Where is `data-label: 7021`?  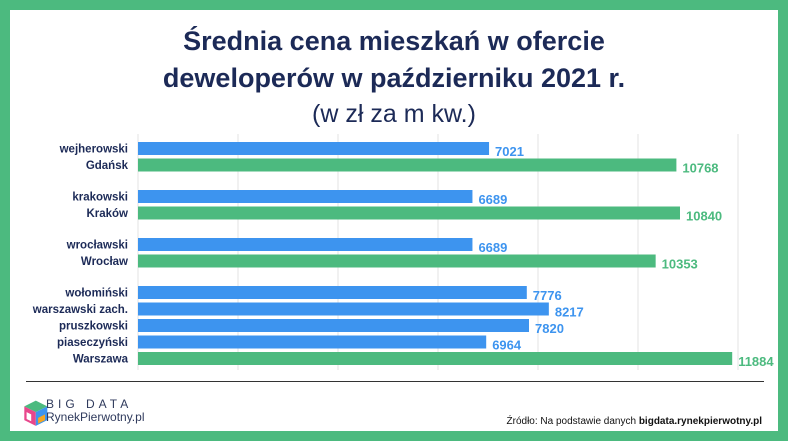
data-label: 7021 is located at coordinates (509, 151).